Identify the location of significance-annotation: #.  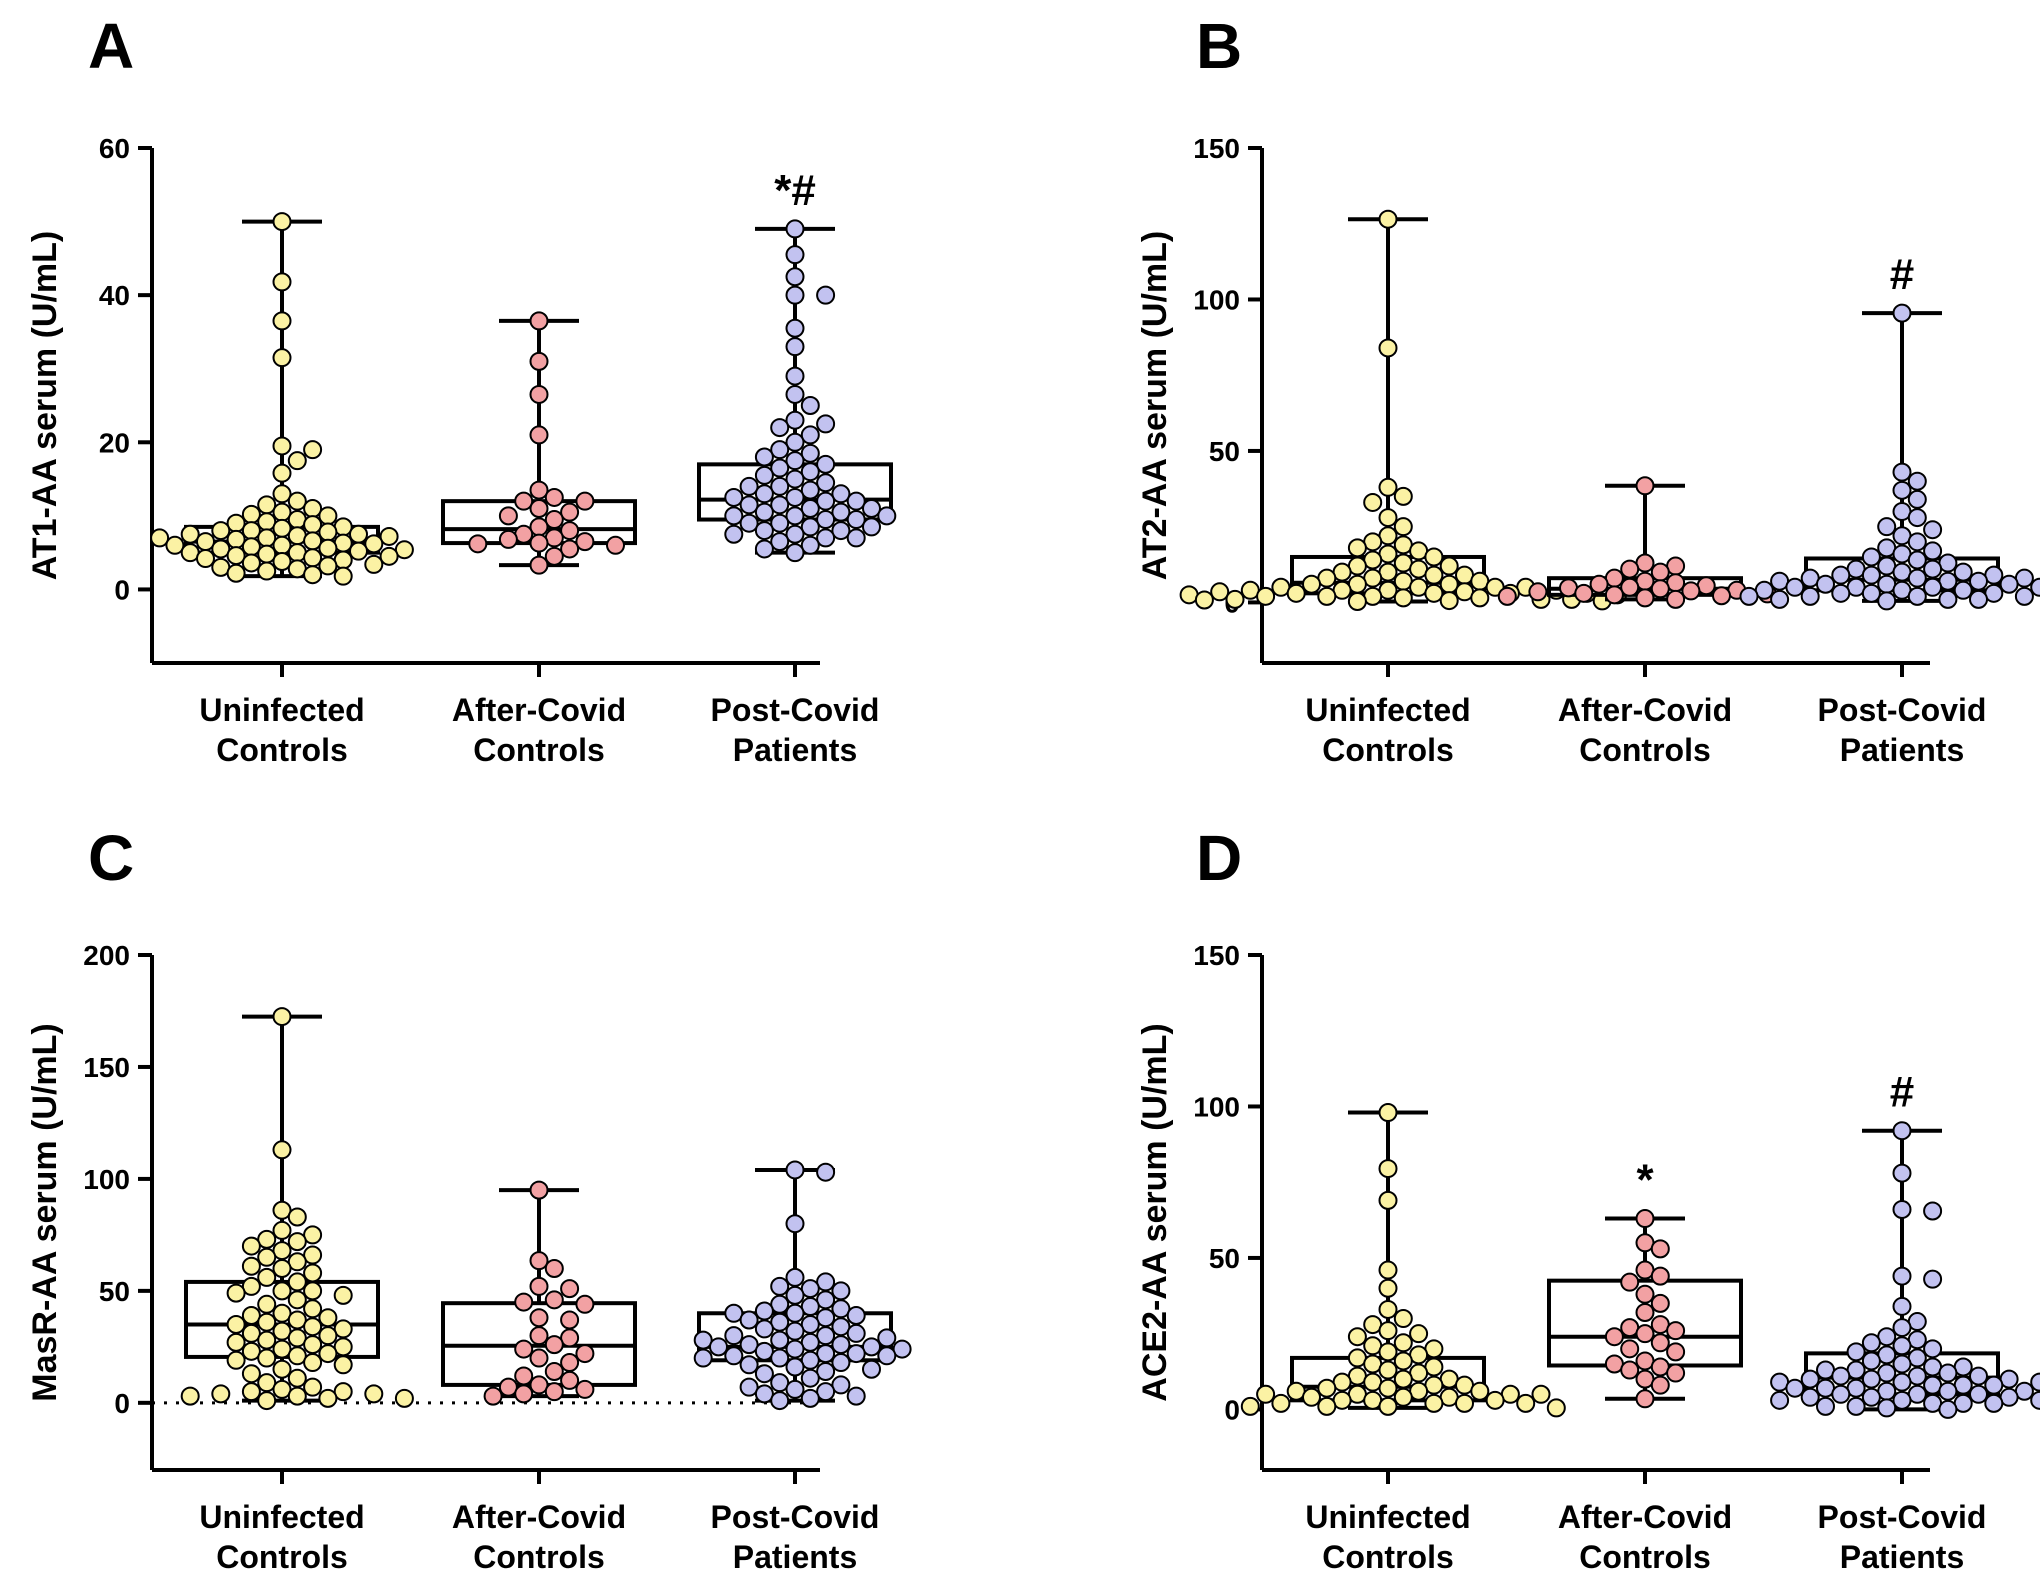
(1902, 1092).